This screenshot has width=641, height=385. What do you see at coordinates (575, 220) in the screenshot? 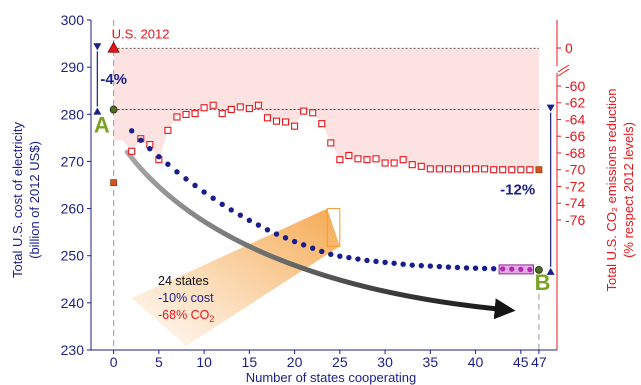
I see `right-tick-label: -76` at bounding box center [575, 220].